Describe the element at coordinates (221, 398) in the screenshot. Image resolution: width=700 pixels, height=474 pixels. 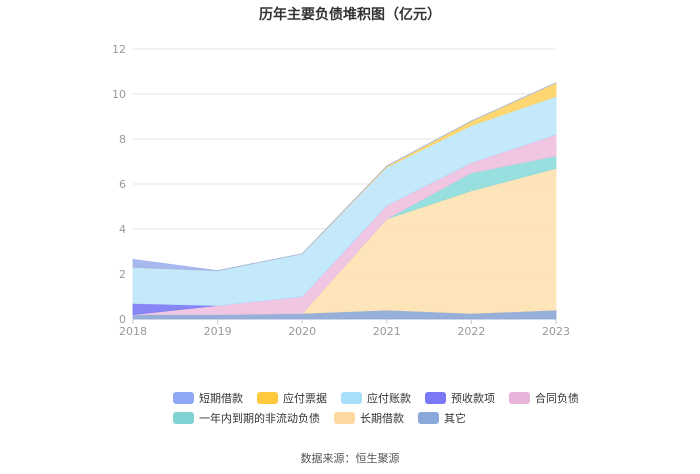
I see `legend-label: 短期借款` at that location.